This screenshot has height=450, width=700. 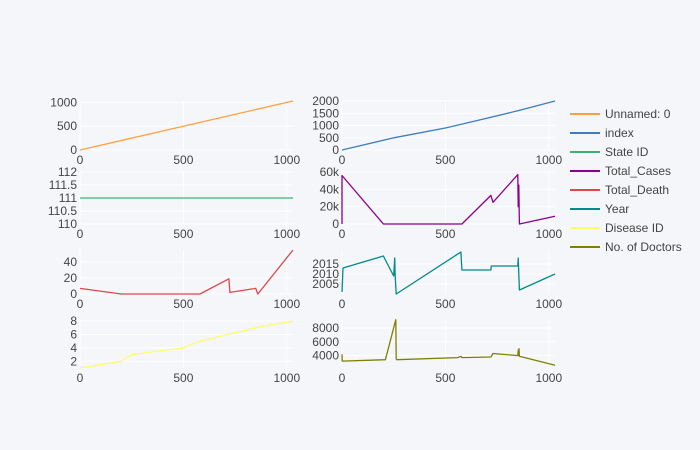 I want to click on y-tick-label: 2010, so click(x=325, y=274).